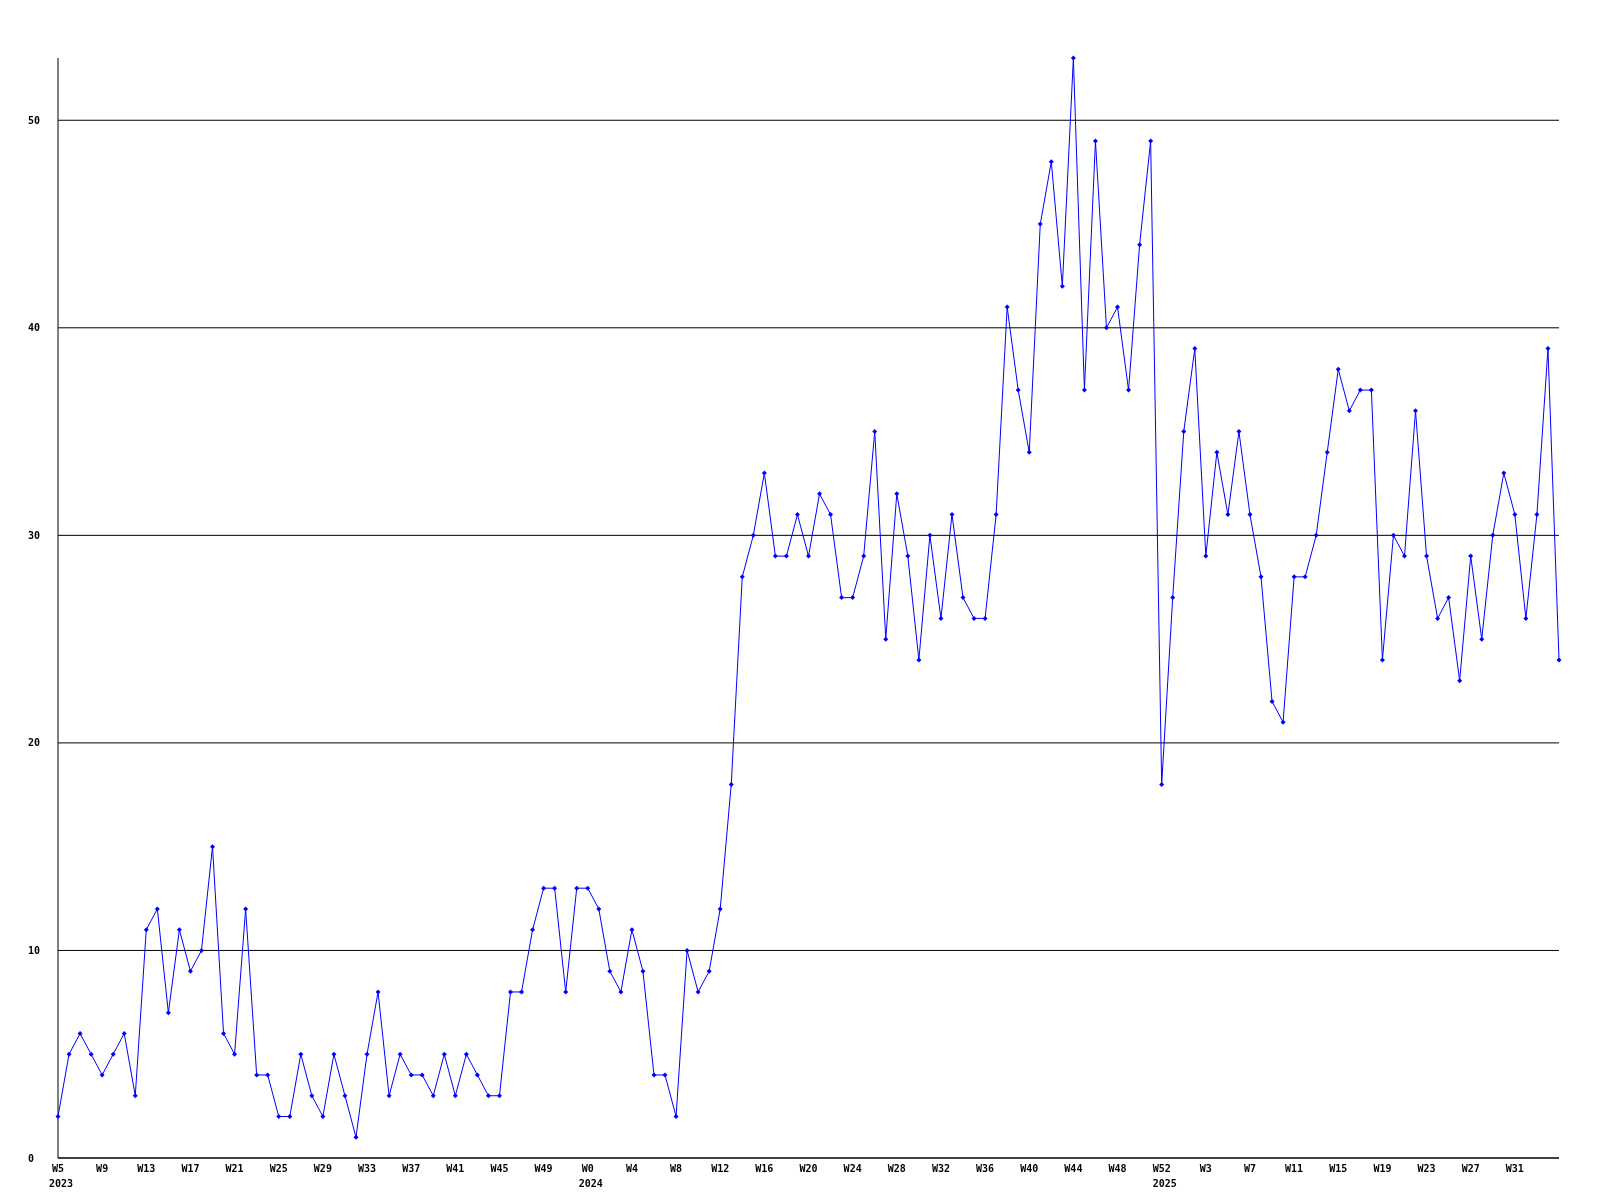 Image resolution: width=1600 pixels, height=1200 pixels. I want to click on x-tick-label: W20, so click(808, 1168).